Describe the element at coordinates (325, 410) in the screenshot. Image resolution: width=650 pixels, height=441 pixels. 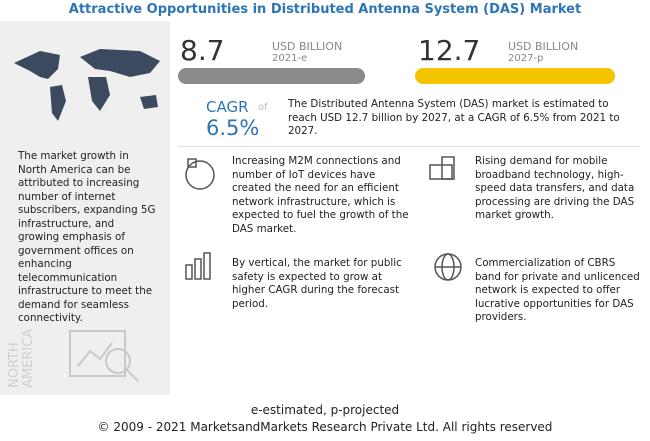
I see `footer-note: e-estimated, p-projected` at that location.